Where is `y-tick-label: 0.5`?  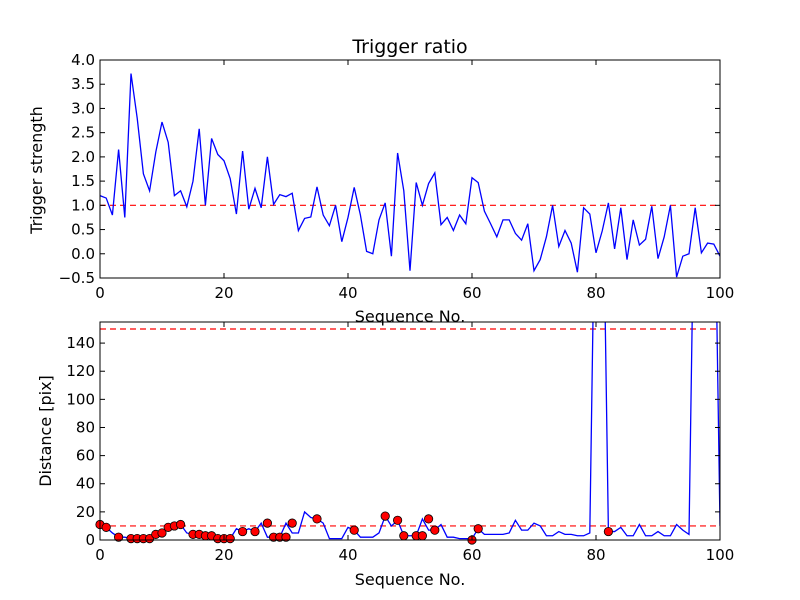 y-tick-label: 0.5 is located at coordinates (83, 230).